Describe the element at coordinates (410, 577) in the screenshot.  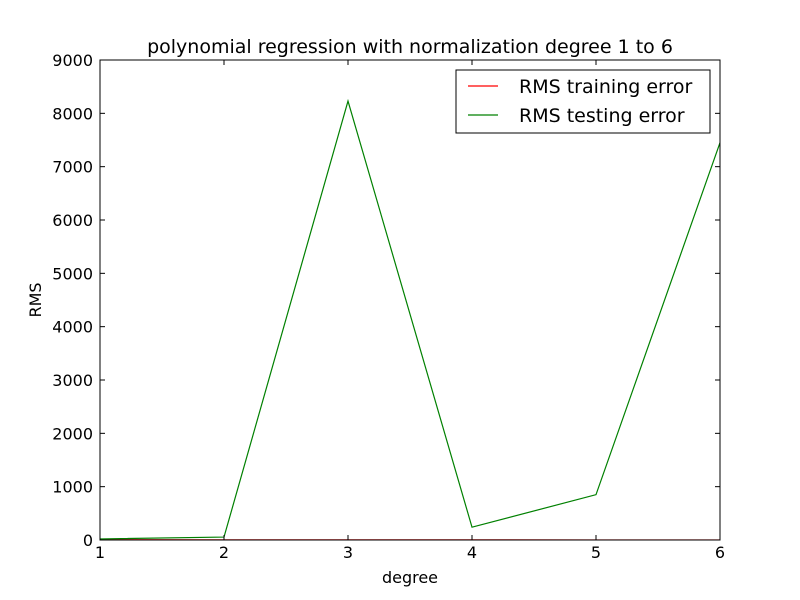
I see `x-axis-title: degree` at that location.